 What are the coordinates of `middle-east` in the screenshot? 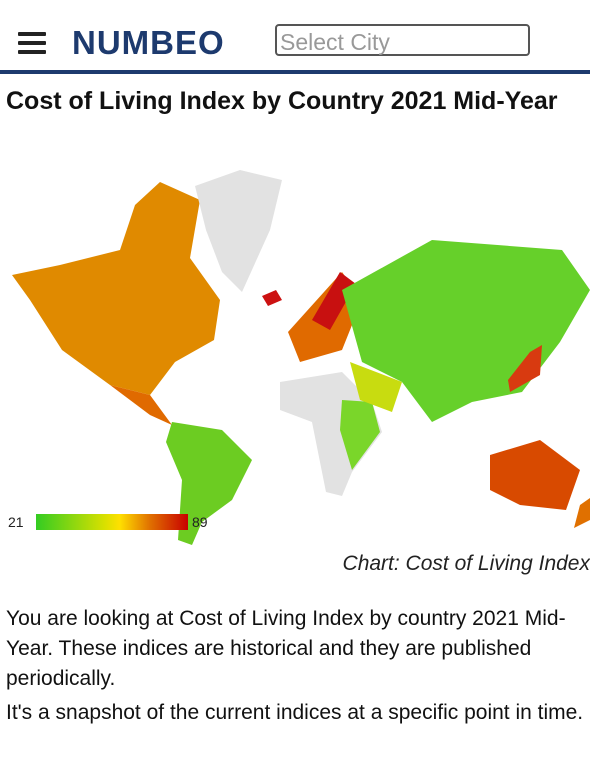 It's located at (376, 387).